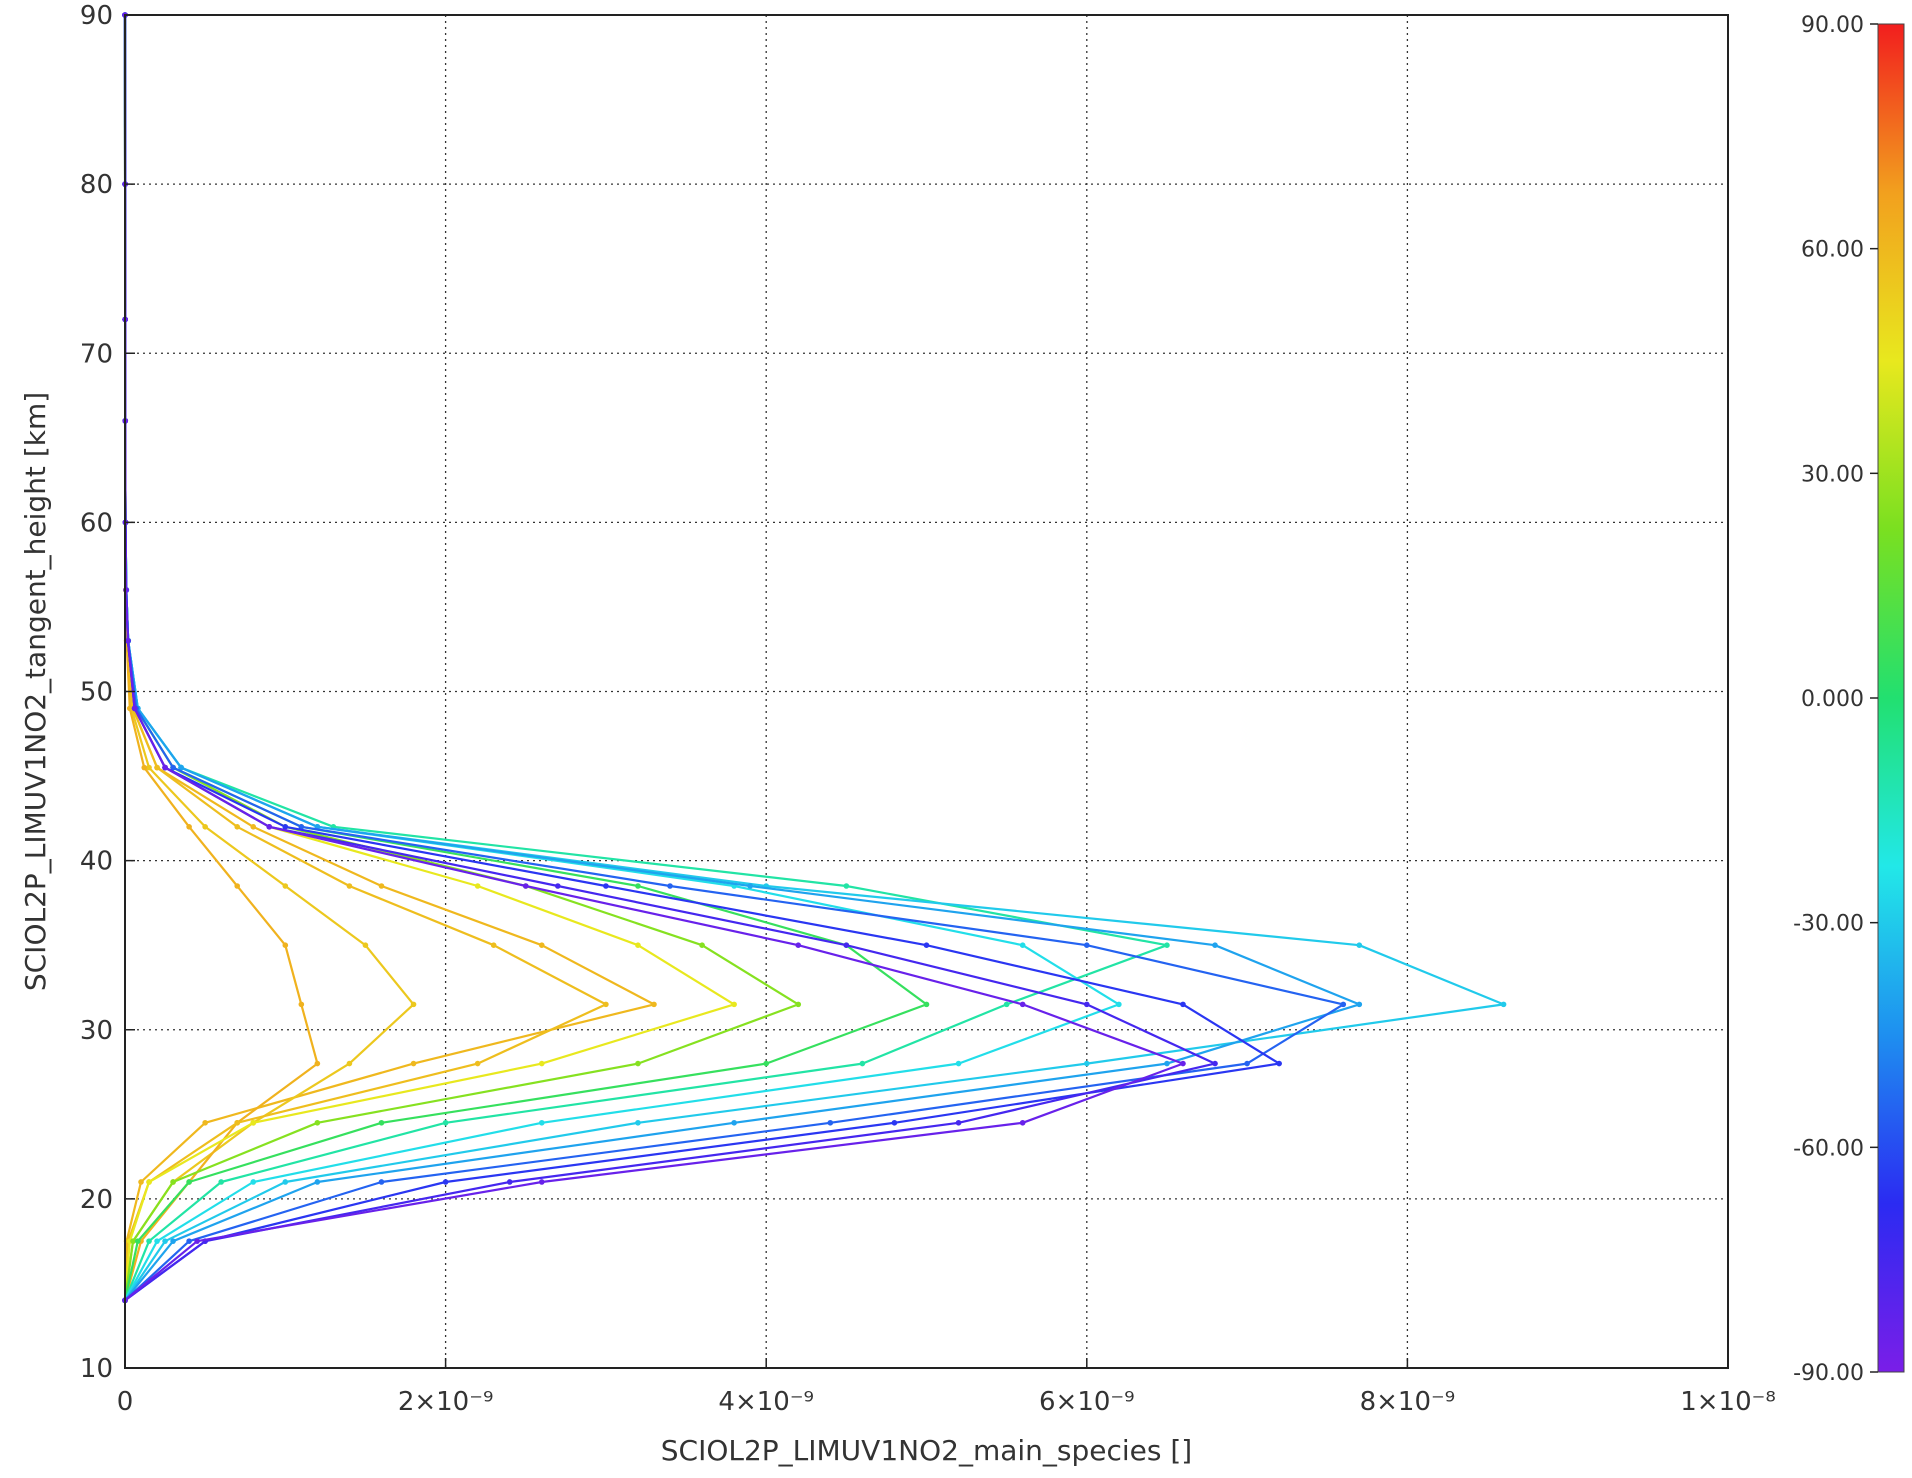 The image size is (1912, 1478). I want to click on y-axis-title: SCIOL2P_LIMUV1NO2_tangent_height [km], so click(35, 691).